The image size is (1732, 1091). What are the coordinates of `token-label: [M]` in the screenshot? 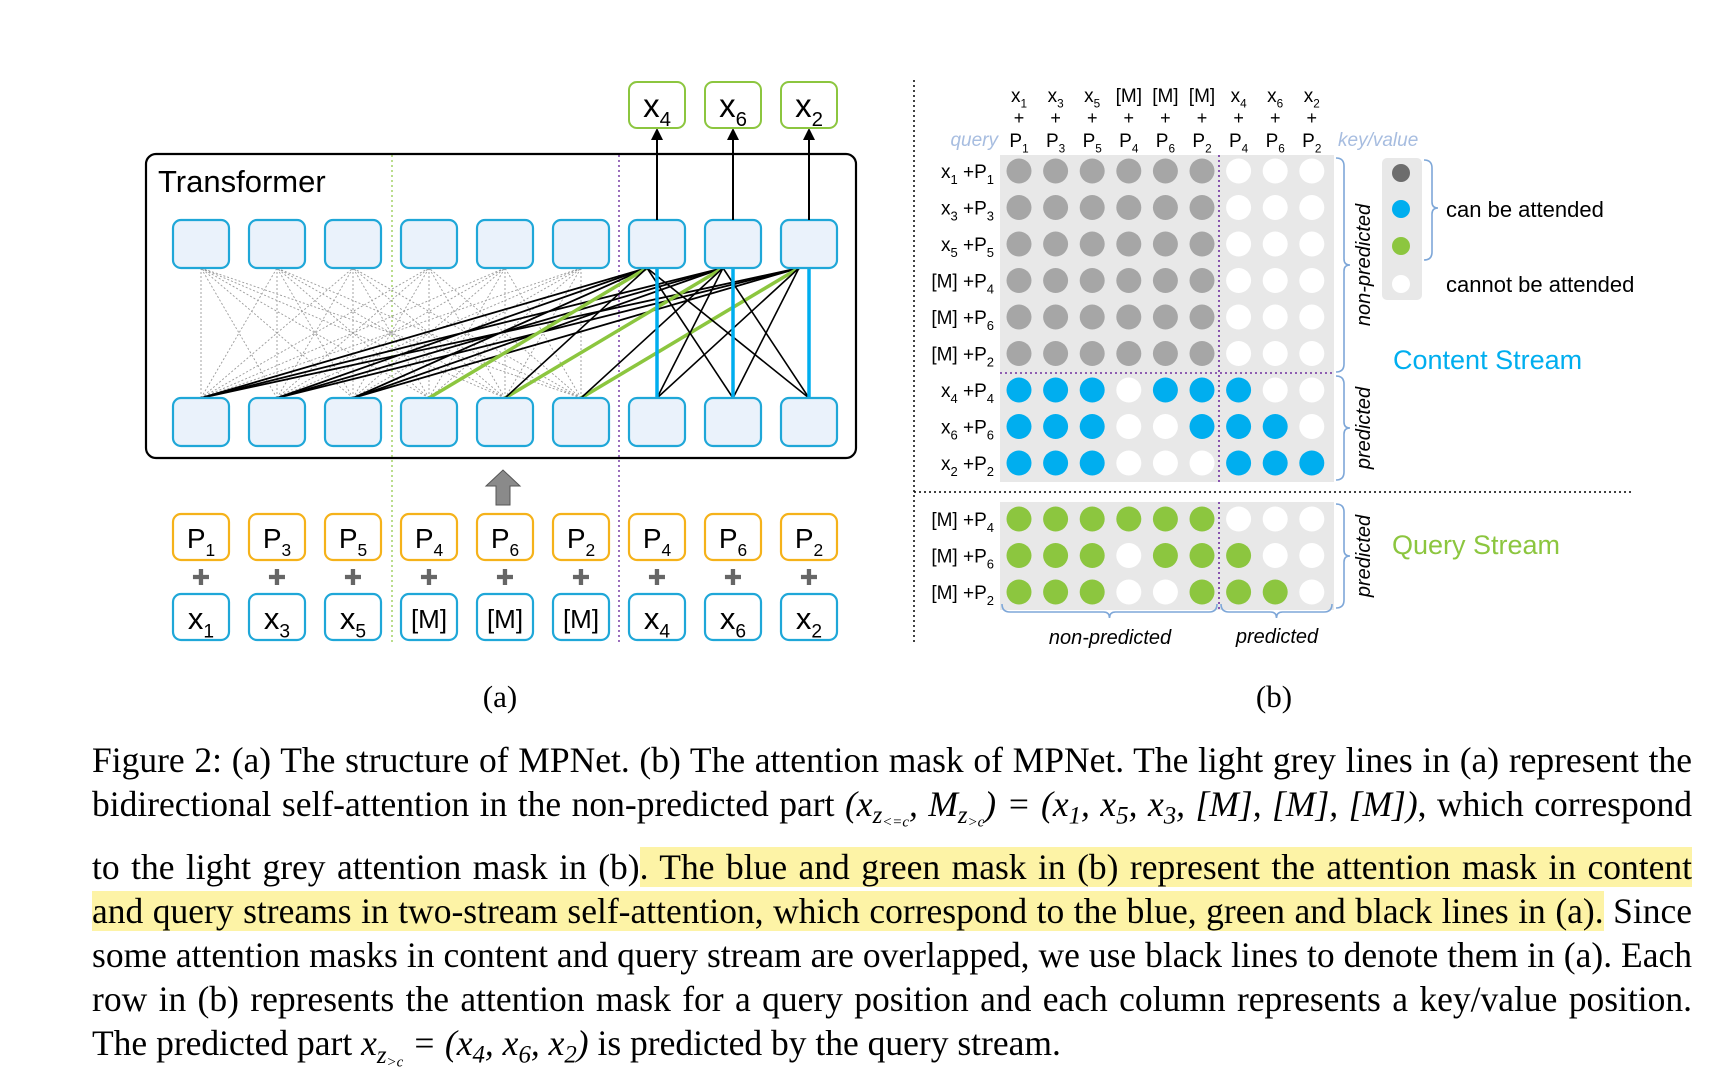 It's located at (581, 619).